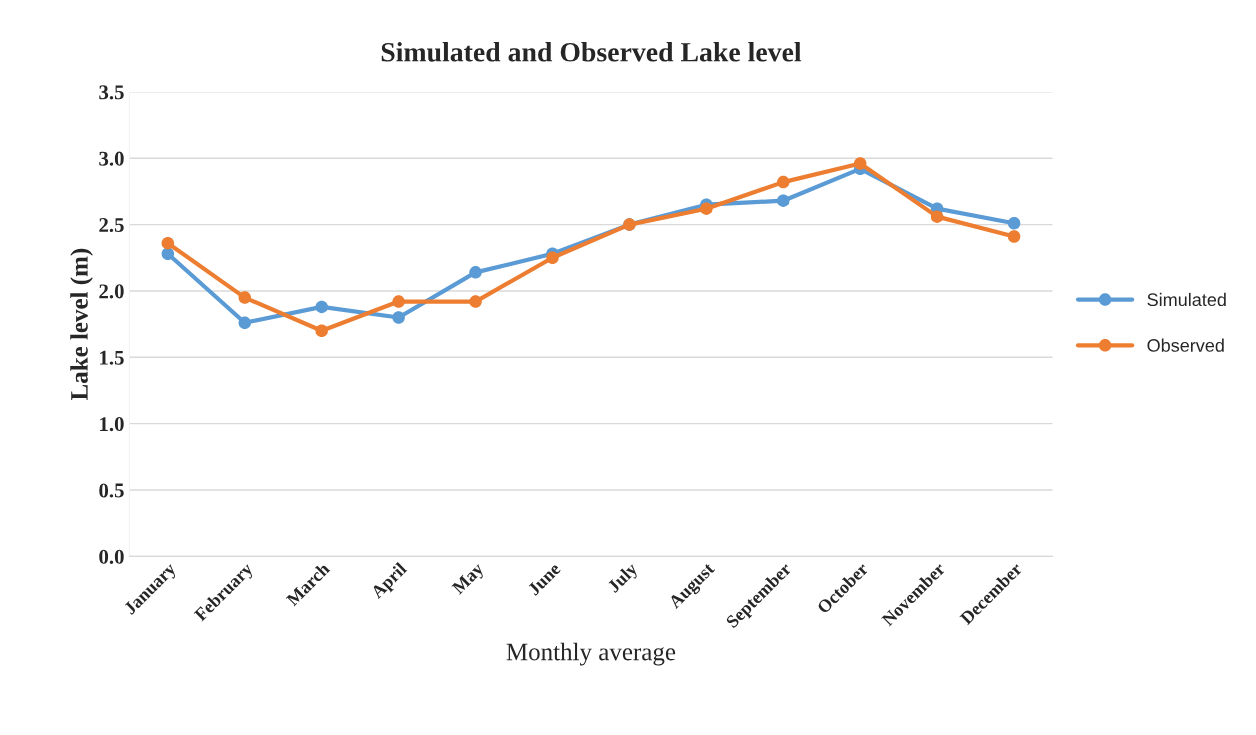  Describe the element at coordinates (1186, 299) in the screenshot. I see `legend-label: Simulated` at that location.